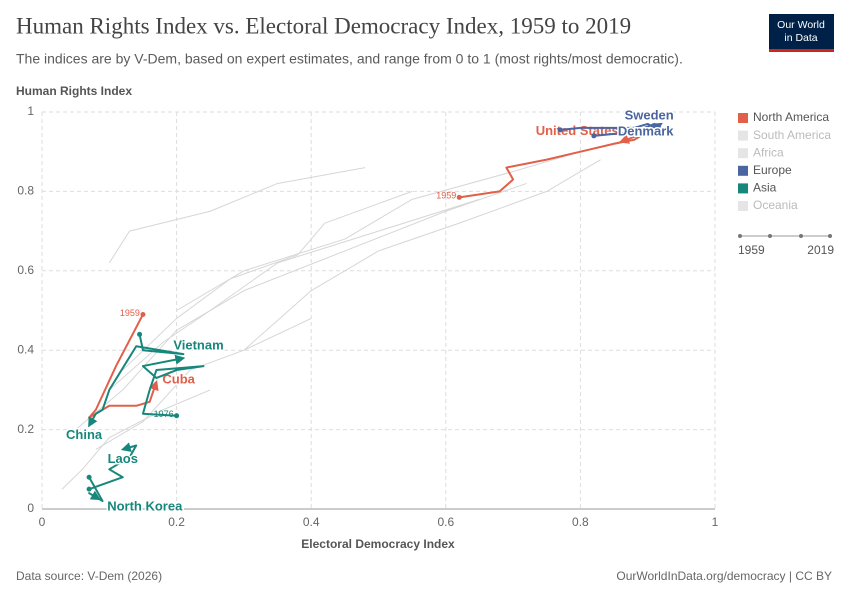  Describe the element at coordinates (800, 38) in the screenshot. I see `logo-text: in Data` at that location.